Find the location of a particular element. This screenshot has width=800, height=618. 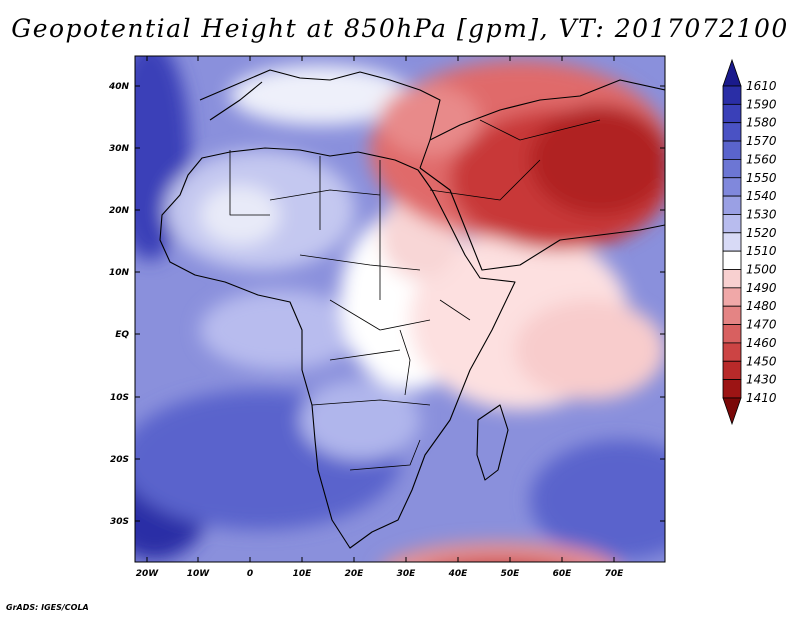

colorbar-label: 1410 is located at coordinates (761, 398).